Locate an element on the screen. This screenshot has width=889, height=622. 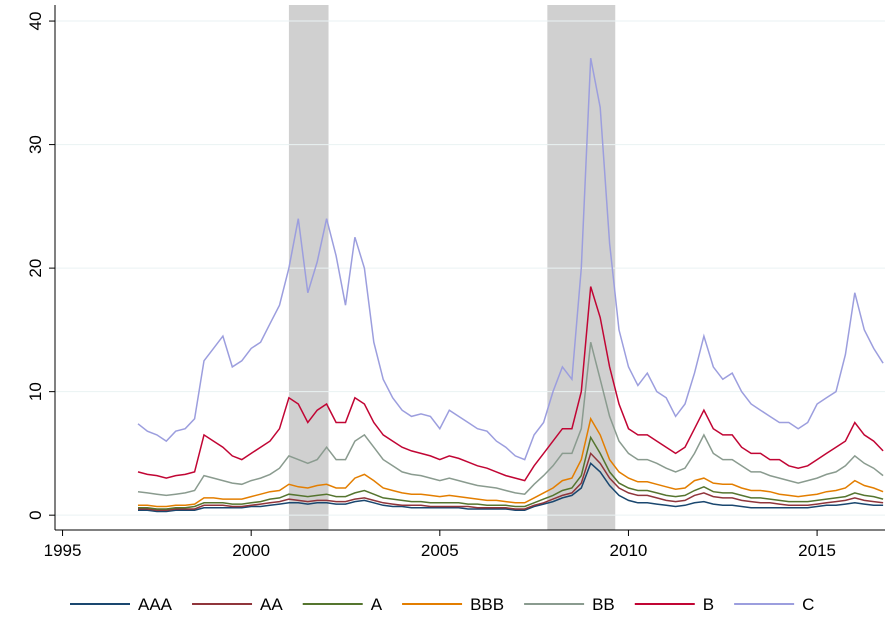
y-tick-label: 20 is located at coordinates (35, 268).